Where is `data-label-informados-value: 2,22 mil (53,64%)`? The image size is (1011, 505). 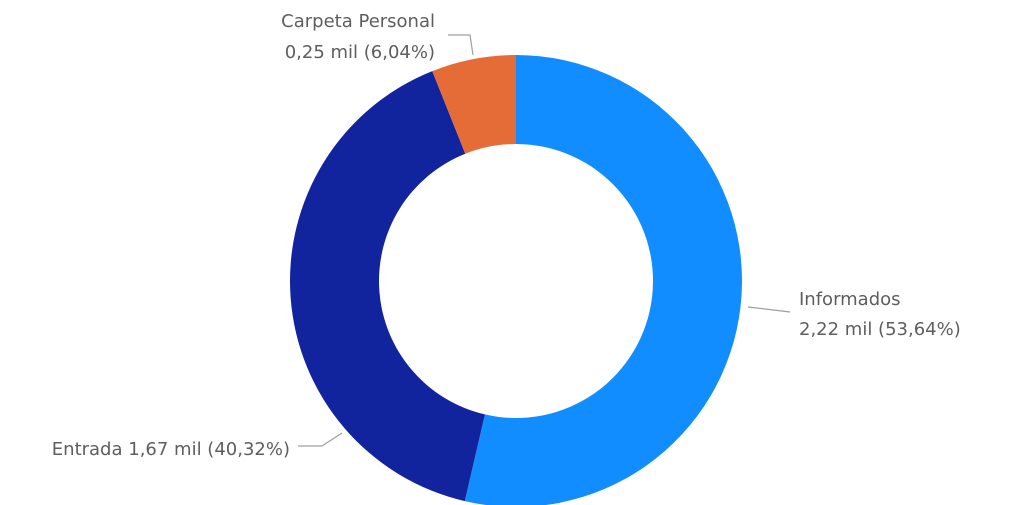
data-label-informados-value: 2,22 mil (53,64%) is located at coordinates (880, 329).